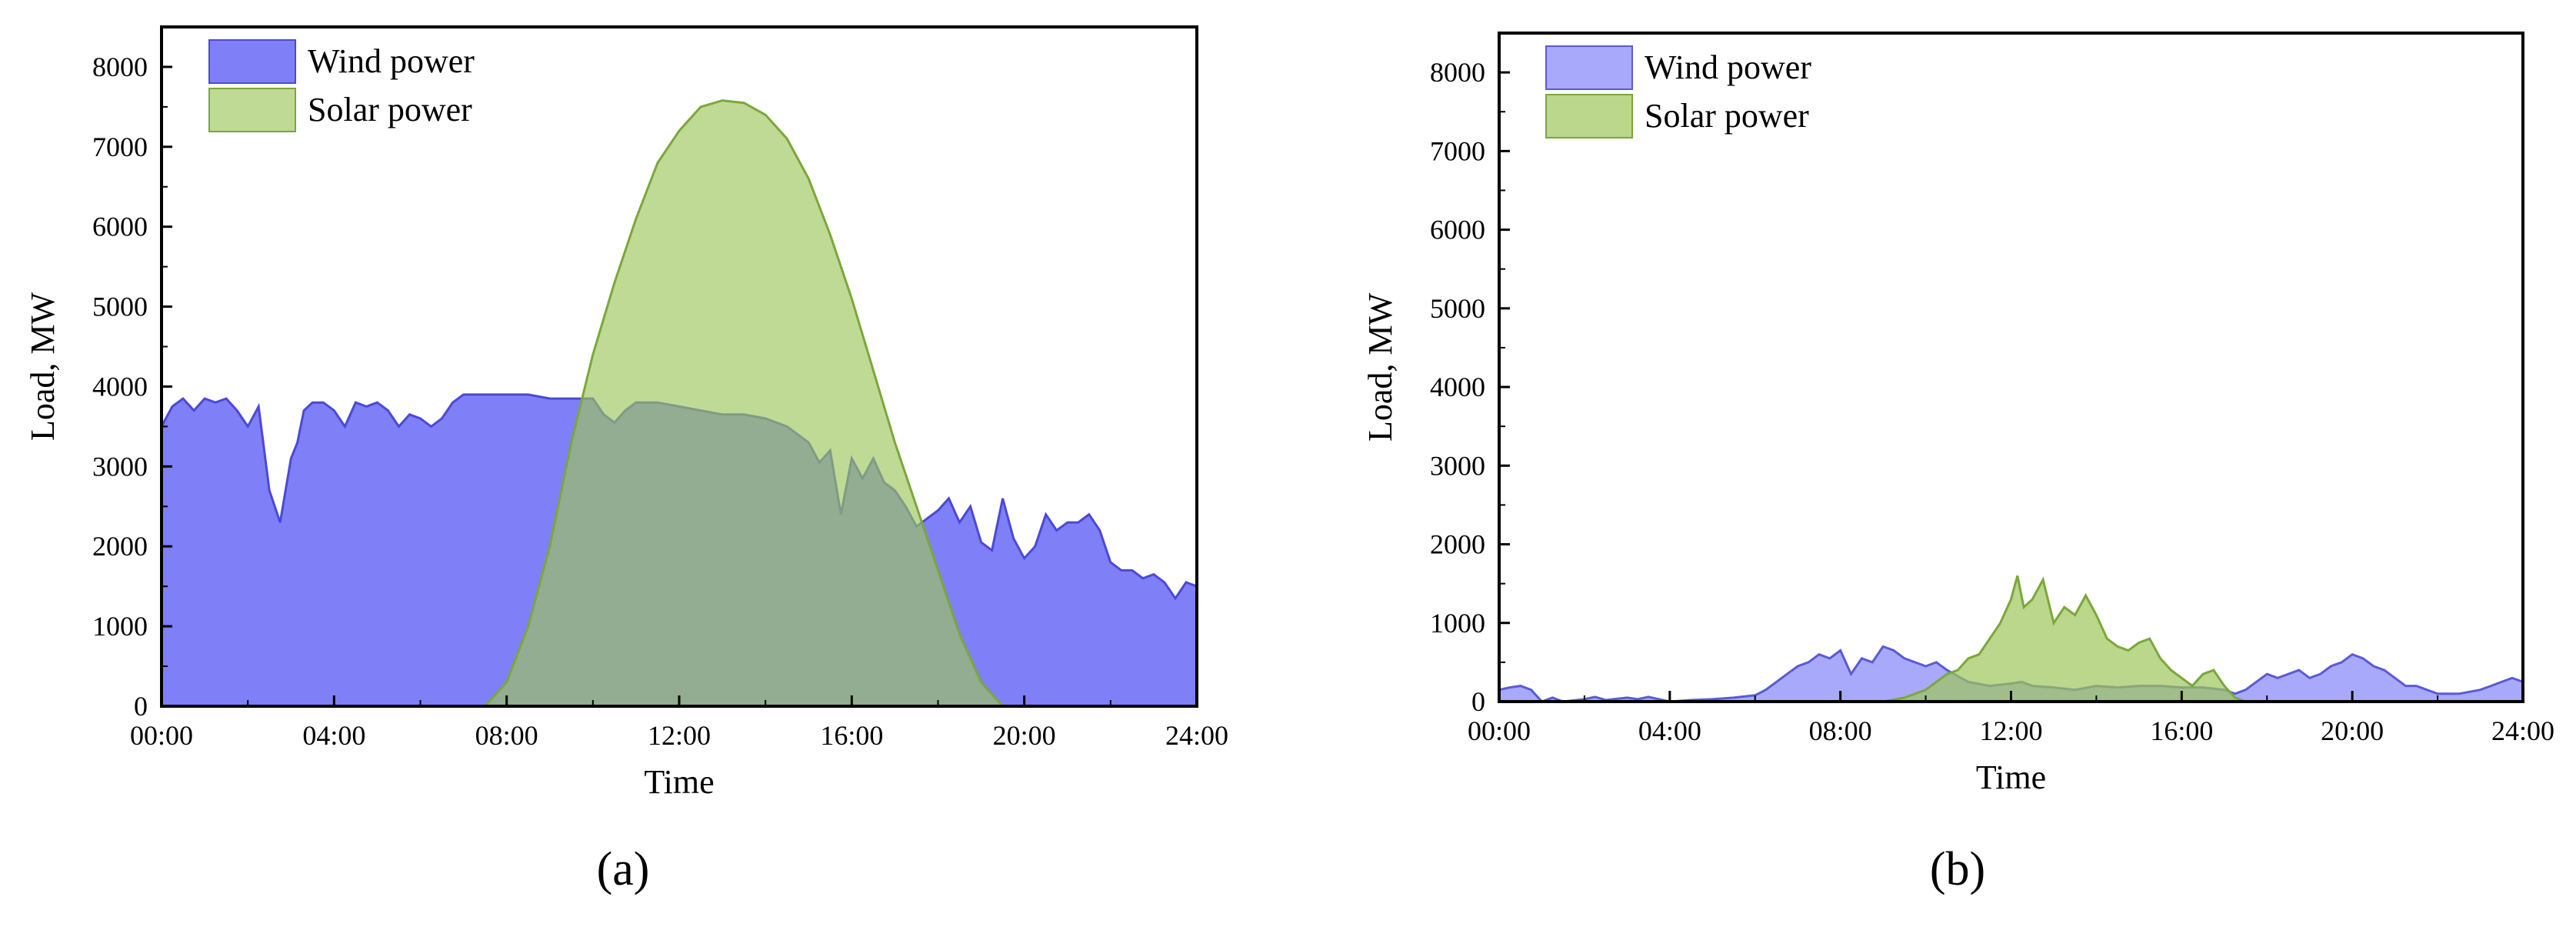 The height and width of the screenshot is (927, 2576). I want to click on area-solar-power, so click(2011, 639).